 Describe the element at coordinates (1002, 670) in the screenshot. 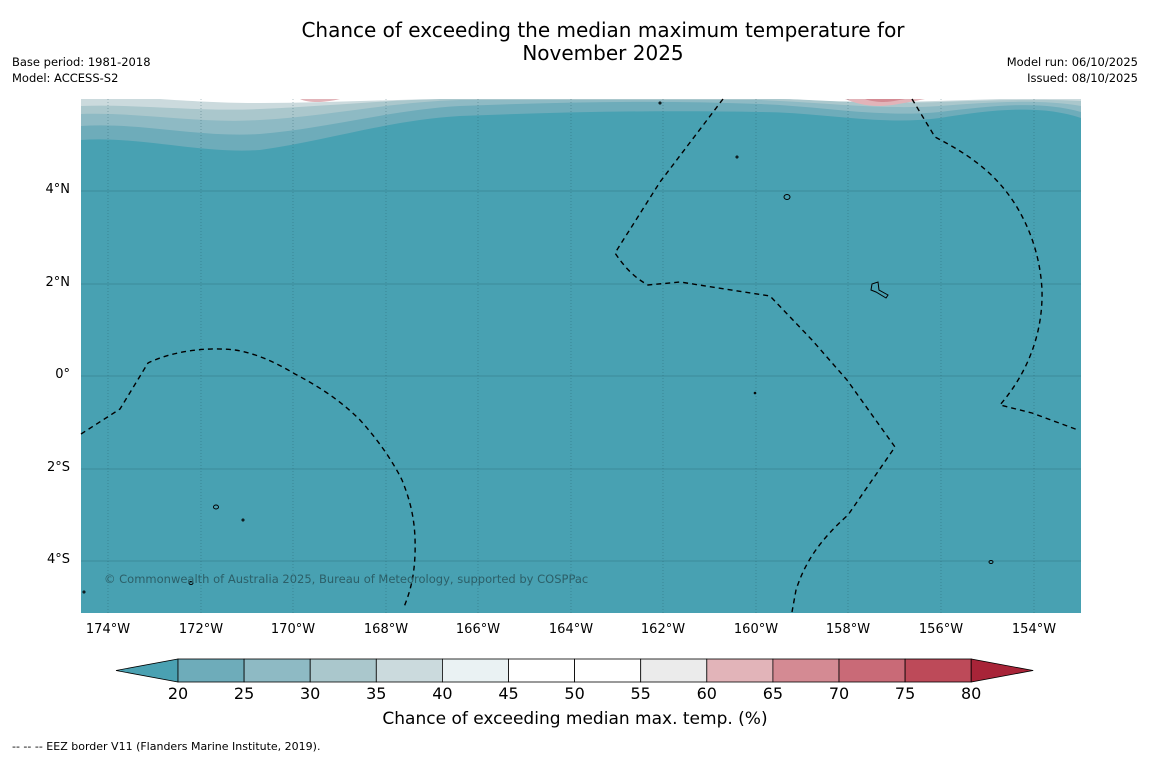

I see `colorbar-extend-high` at that location.